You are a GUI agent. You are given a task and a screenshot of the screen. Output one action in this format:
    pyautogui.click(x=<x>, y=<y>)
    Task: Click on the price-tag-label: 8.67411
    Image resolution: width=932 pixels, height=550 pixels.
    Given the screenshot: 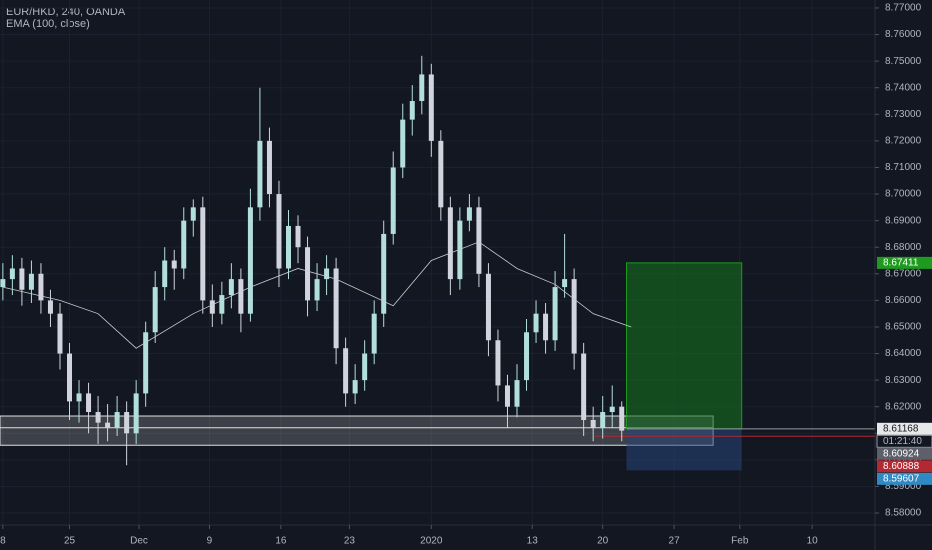 What is the action you would take?
    pyautogui.click(x=901, y=263)
    